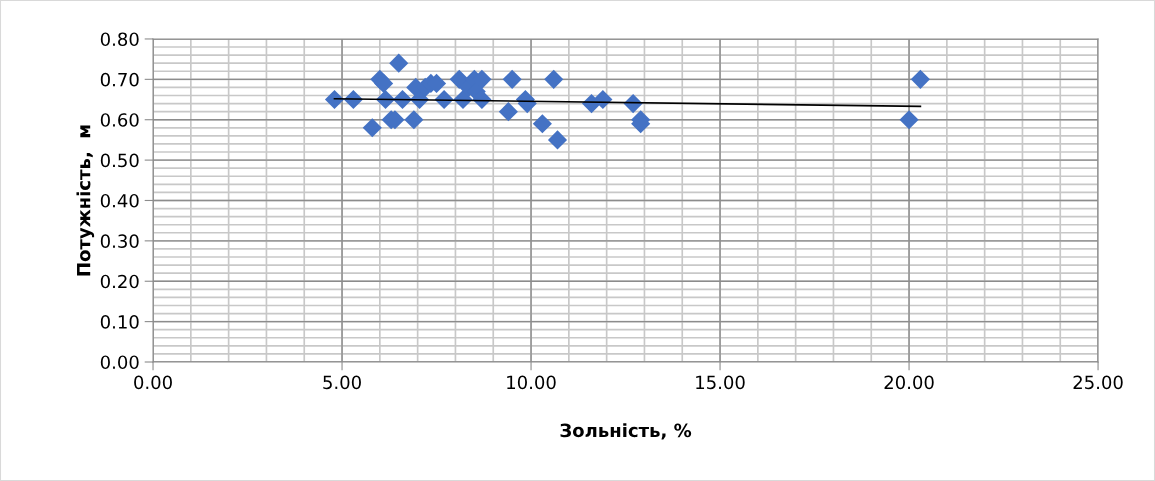 Image resolution: width=1155 pixels, height=481 pixels. Describe the element at coordinates (909, 382) in the screenshot. I see `x-tick-label: 20.00` at that location.